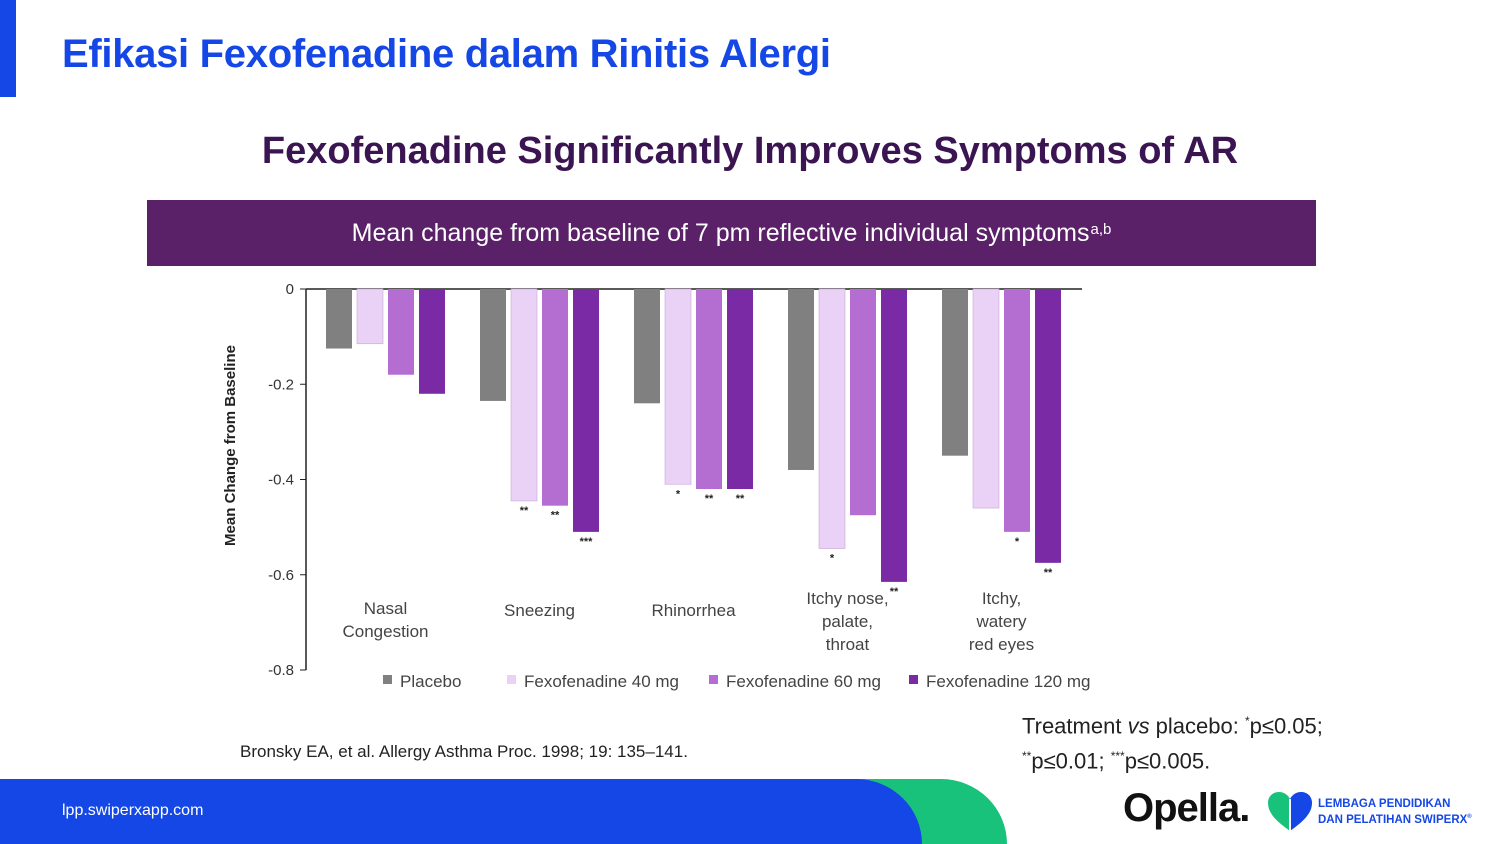 Image resolution: width=1500 pixels, height=844 pixels. I want to click on footer-blue-band, so click(461, 811).